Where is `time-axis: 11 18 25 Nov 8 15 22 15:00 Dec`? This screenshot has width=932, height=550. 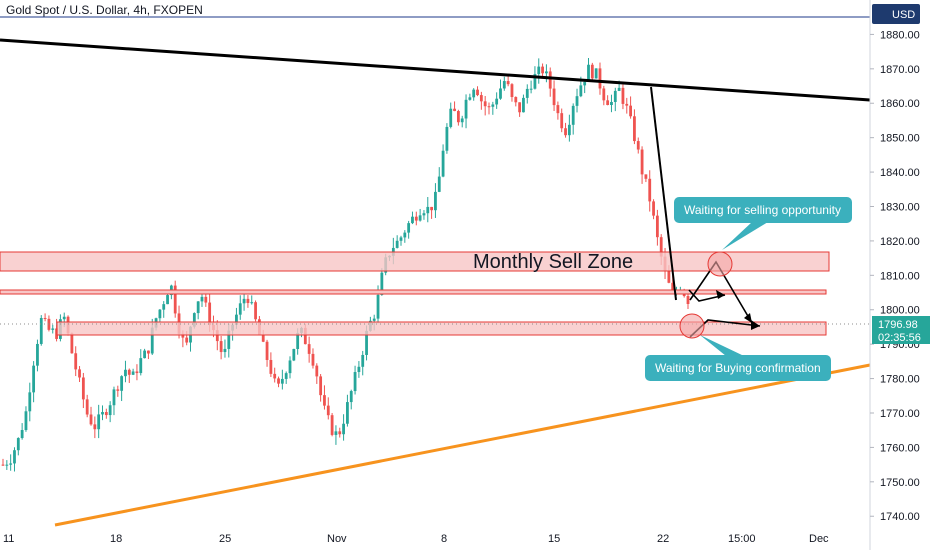
time-axis: 11 18 25 Nov 8 15 22 15:00 Dec is located at coordinates (416, 539).